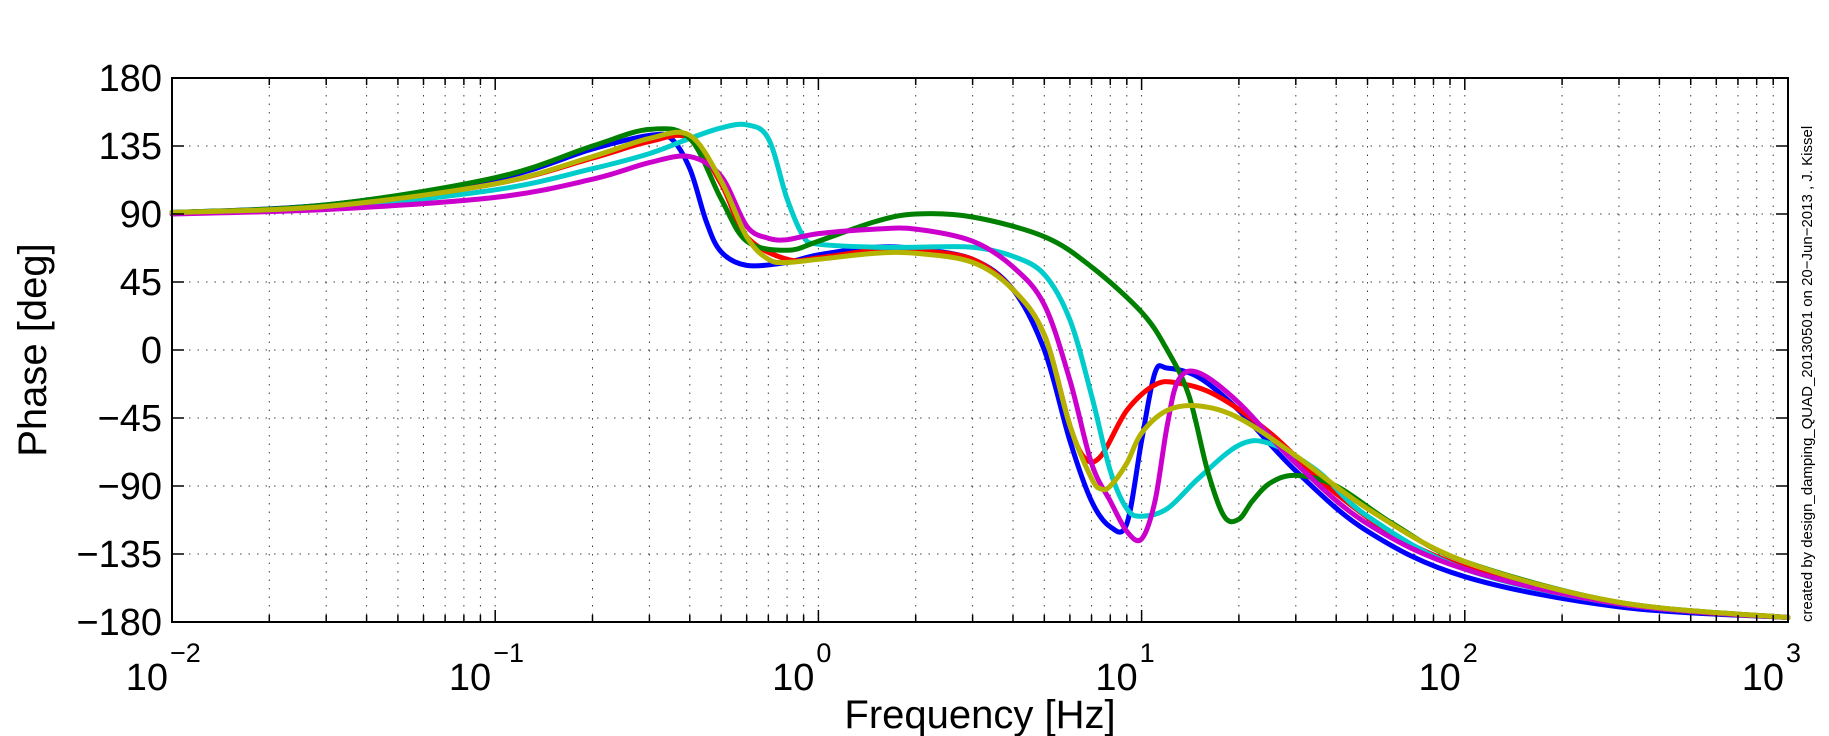 This screenshot has width=1829, height=736. I want to click on x-tick-label: 10², so click(1448, 668).